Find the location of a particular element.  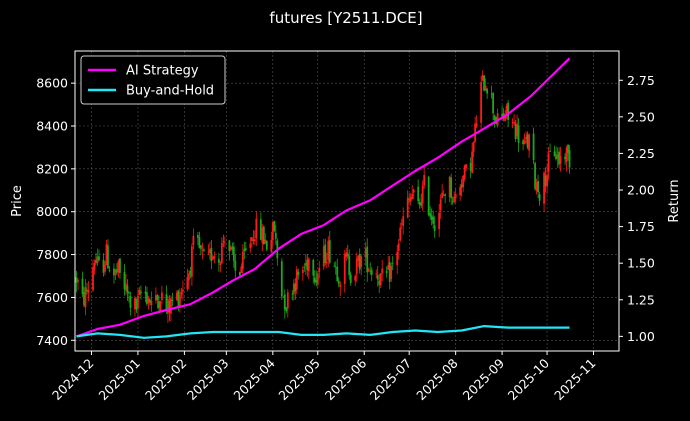

y2-tick-label: 2.75 is located at coordinates (641, 80).